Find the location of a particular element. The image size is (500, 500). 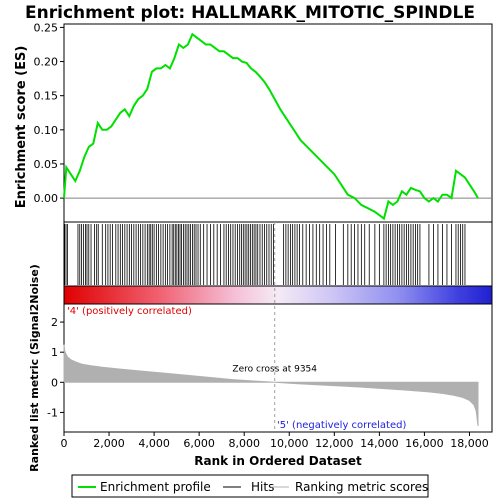

x-tick-label: 0 is located at coordinates (64, 443).